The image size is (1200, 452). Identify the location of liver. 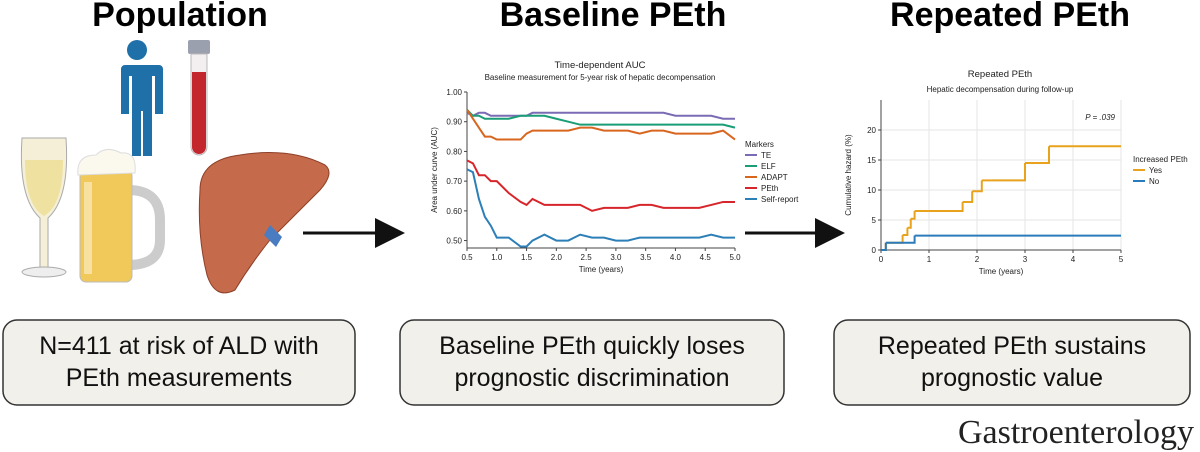
(264, 223).